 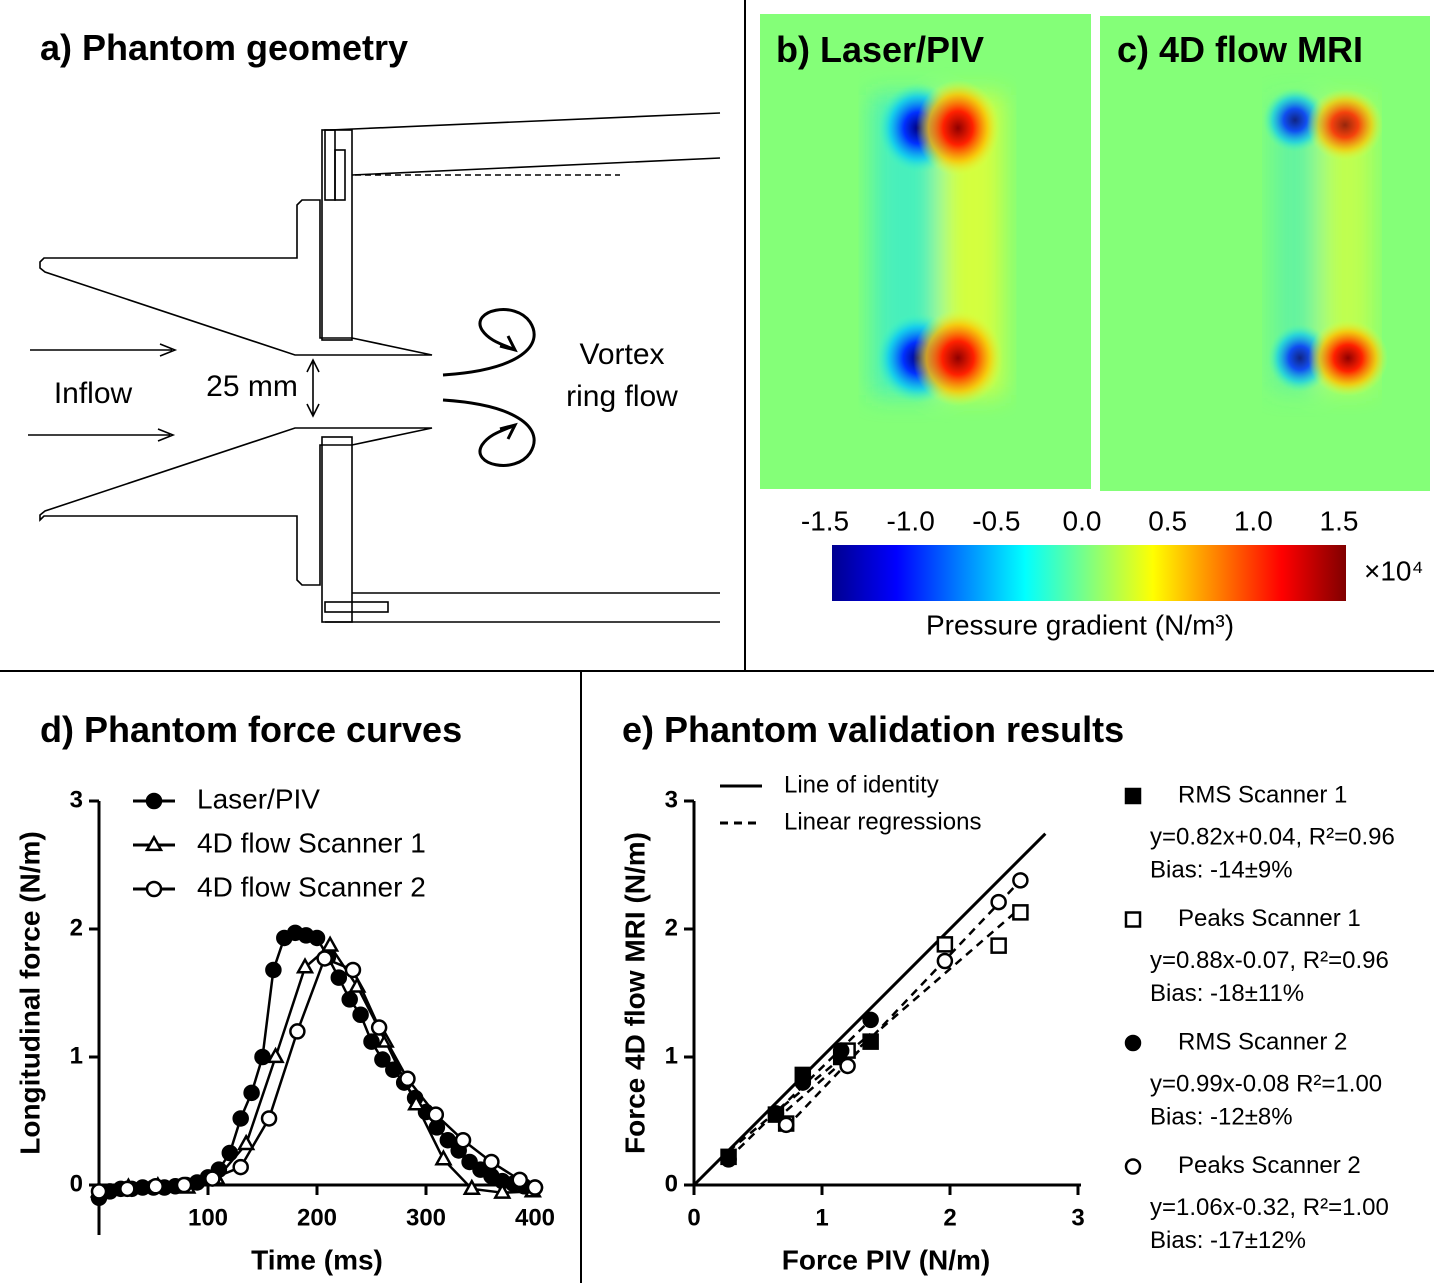 I want to click on identity-line, so click(x=869, y=1009).